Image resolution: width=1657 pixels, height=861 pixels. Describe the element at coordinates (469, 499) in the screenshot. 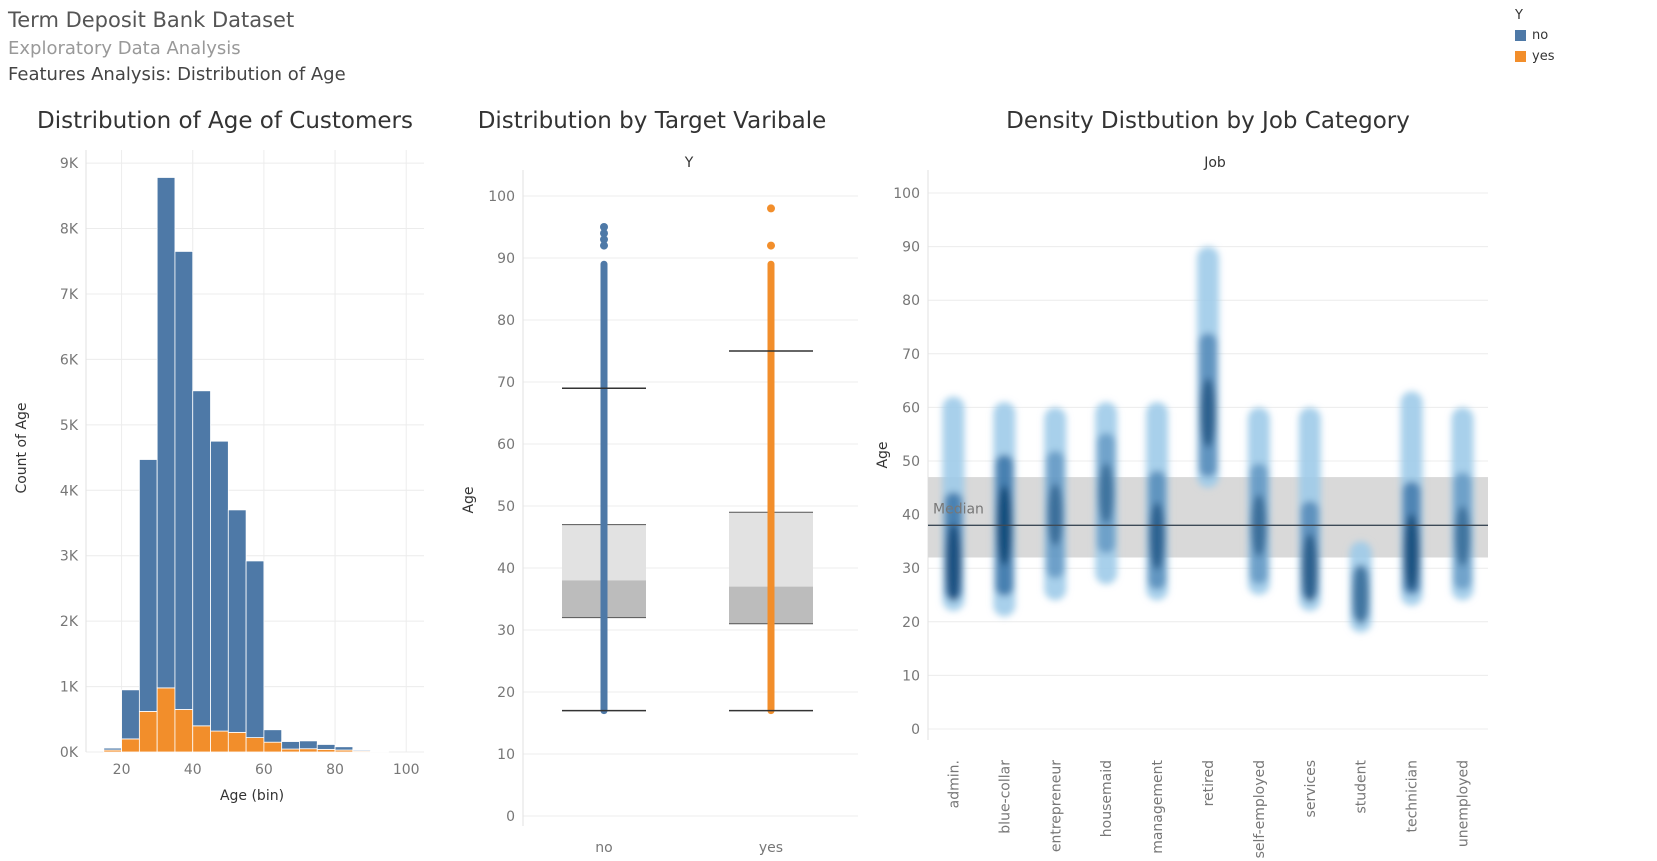

I see `boxplot-y-axis-label: Age` at that location.